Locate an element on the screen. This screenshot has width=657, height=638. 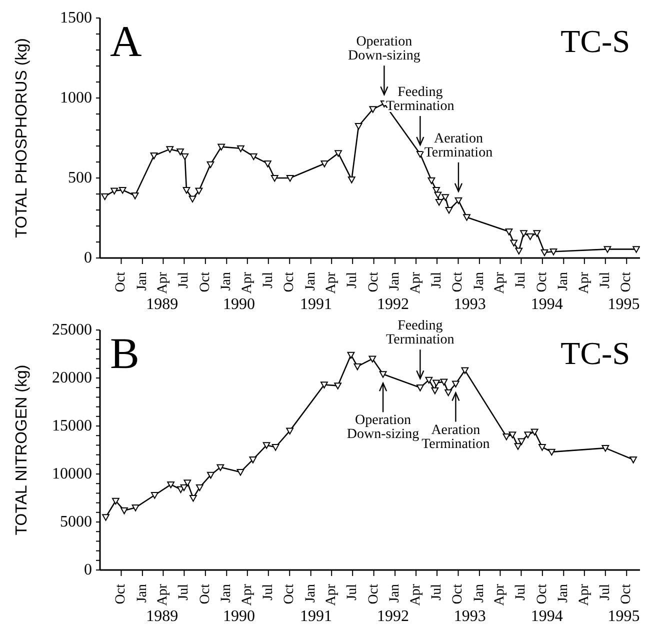
y-tick-label: 20000 is located at coordinates (72, 378).